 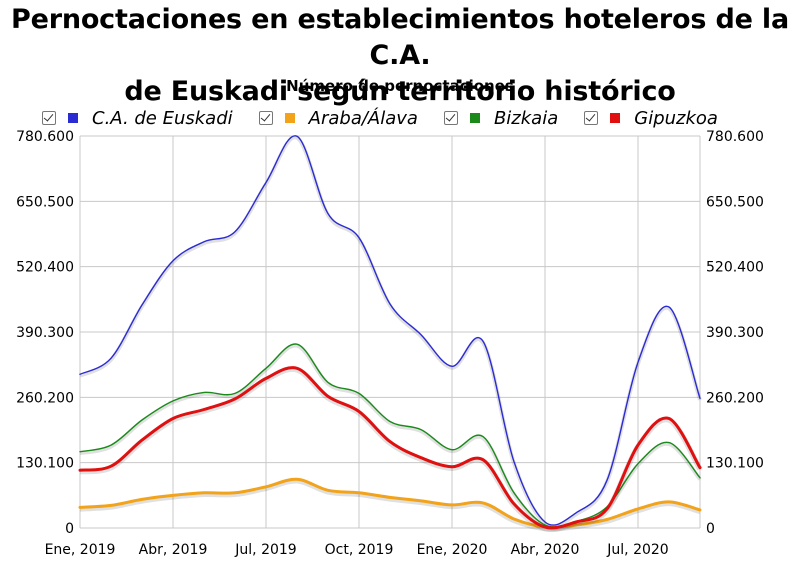 I want to click on legend-item-gipuzkoa: Gipuzkoa, so click(x=651, y=118).